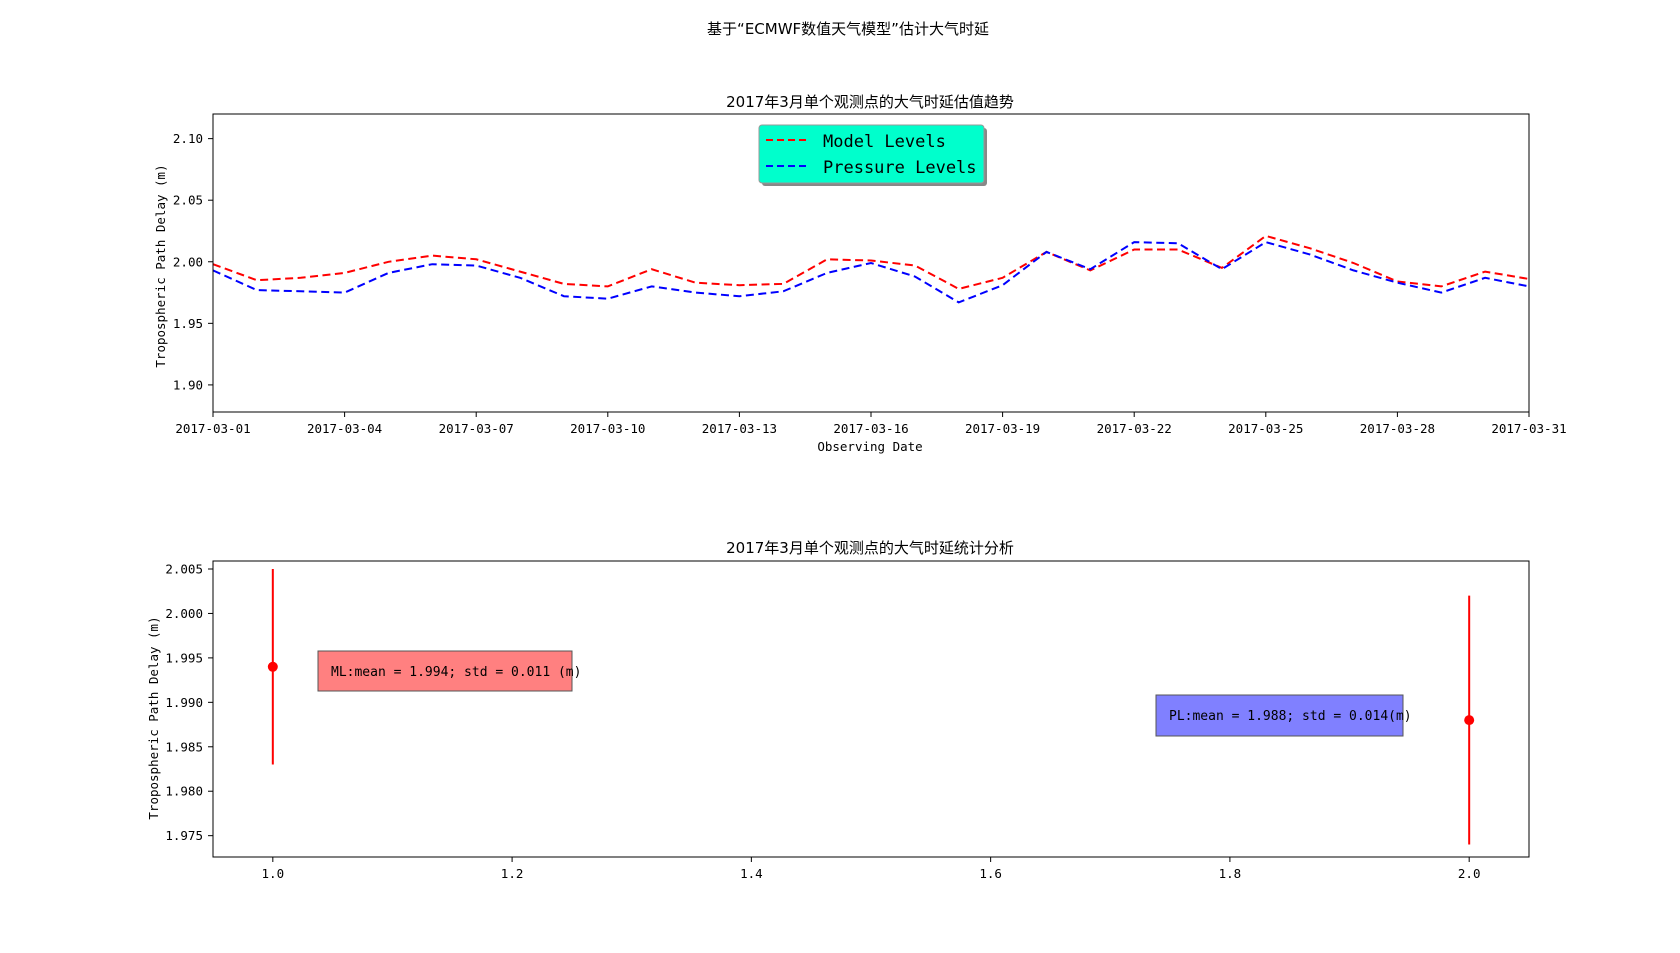 Image resolution: width=1680 pixels, height=953 pixels. I want to click on trend-chart-title: 2017年3月单个观测点的大气时延估值趋势, so click(870, 102).